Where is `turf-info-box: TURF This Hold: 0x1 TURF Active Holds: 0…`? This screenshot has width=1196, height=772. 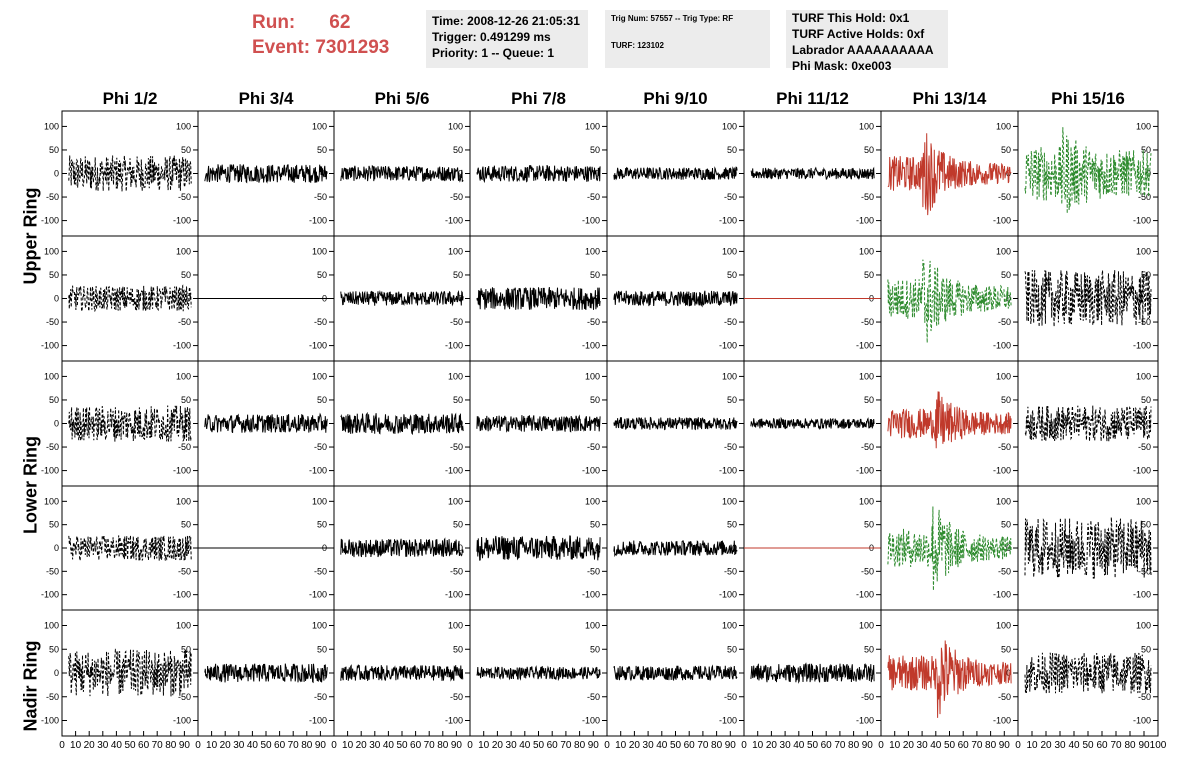
turf-info-box: TURF This Hold: 0x1 TURF Active Holds: 0… is located at coordinates (867, 41).